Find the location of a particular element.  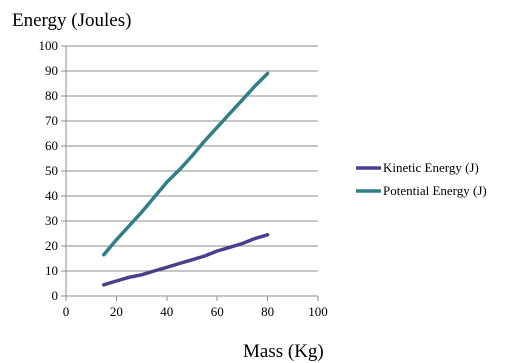

y-tick-label: 10 is located at coordinates (51, 270).